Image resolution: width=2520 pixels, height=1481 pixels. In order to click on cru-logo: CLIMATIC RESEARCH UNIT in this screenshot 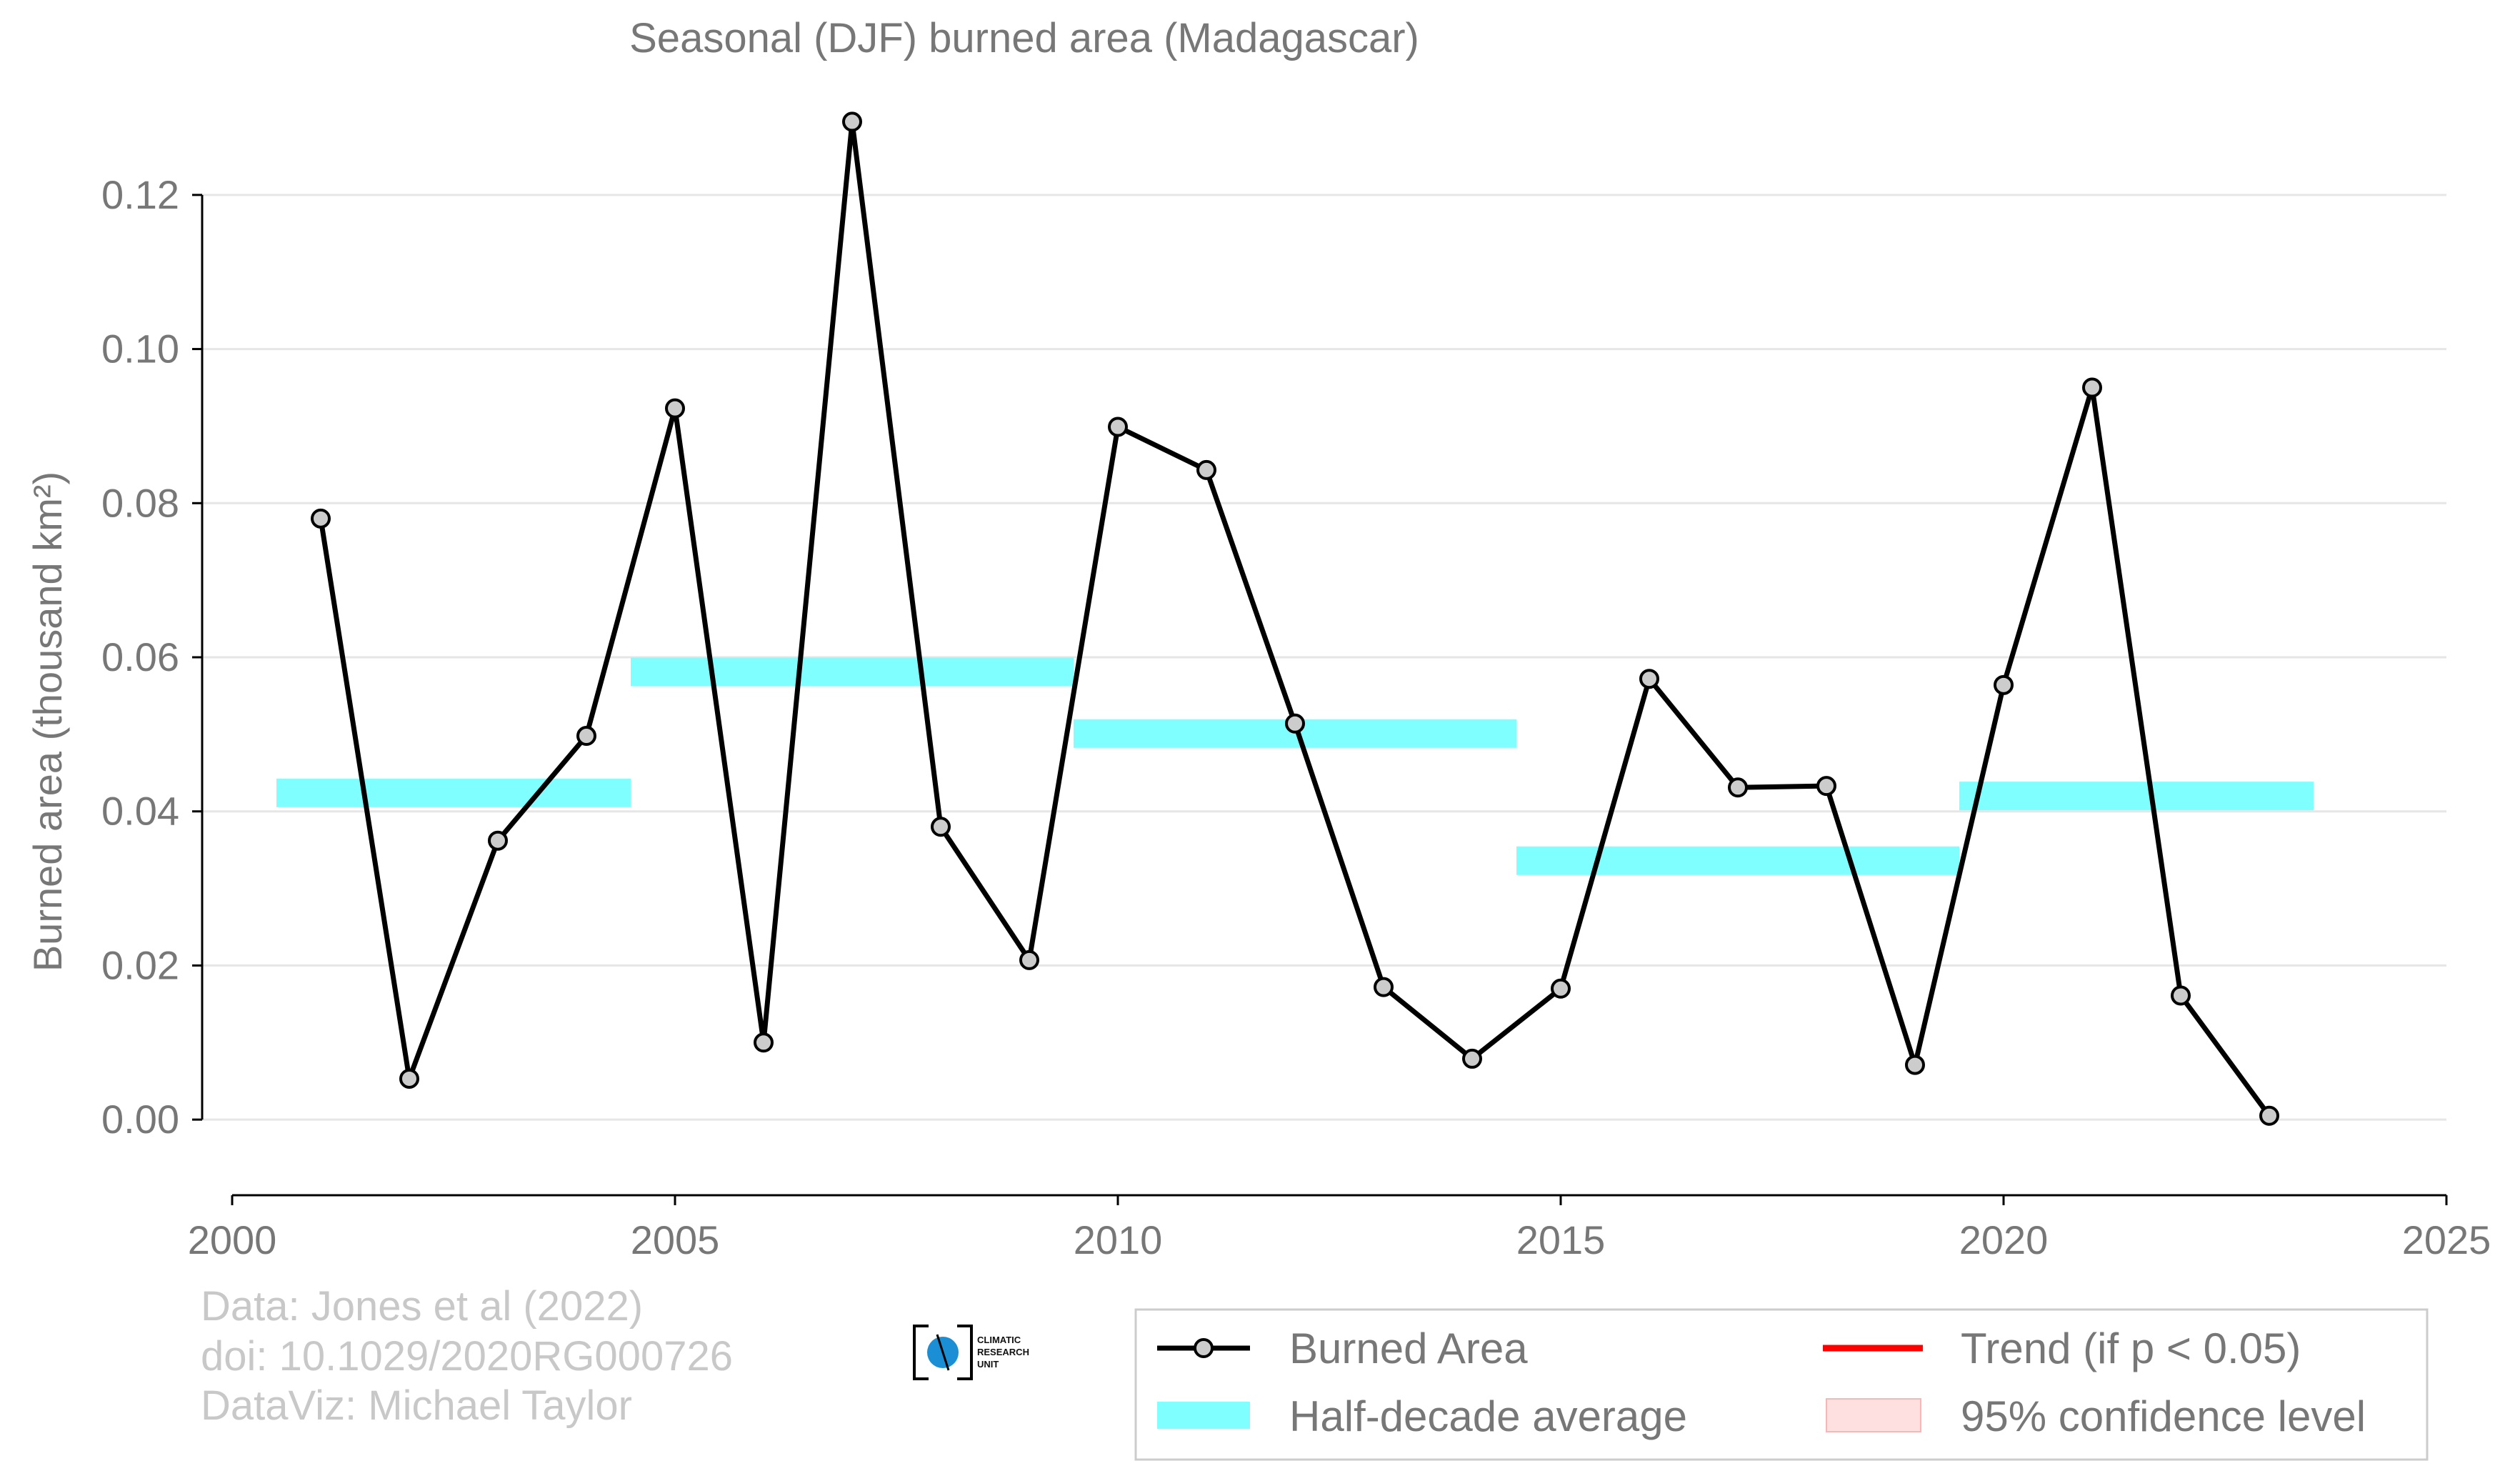, I will do `click(971, 1352)`.